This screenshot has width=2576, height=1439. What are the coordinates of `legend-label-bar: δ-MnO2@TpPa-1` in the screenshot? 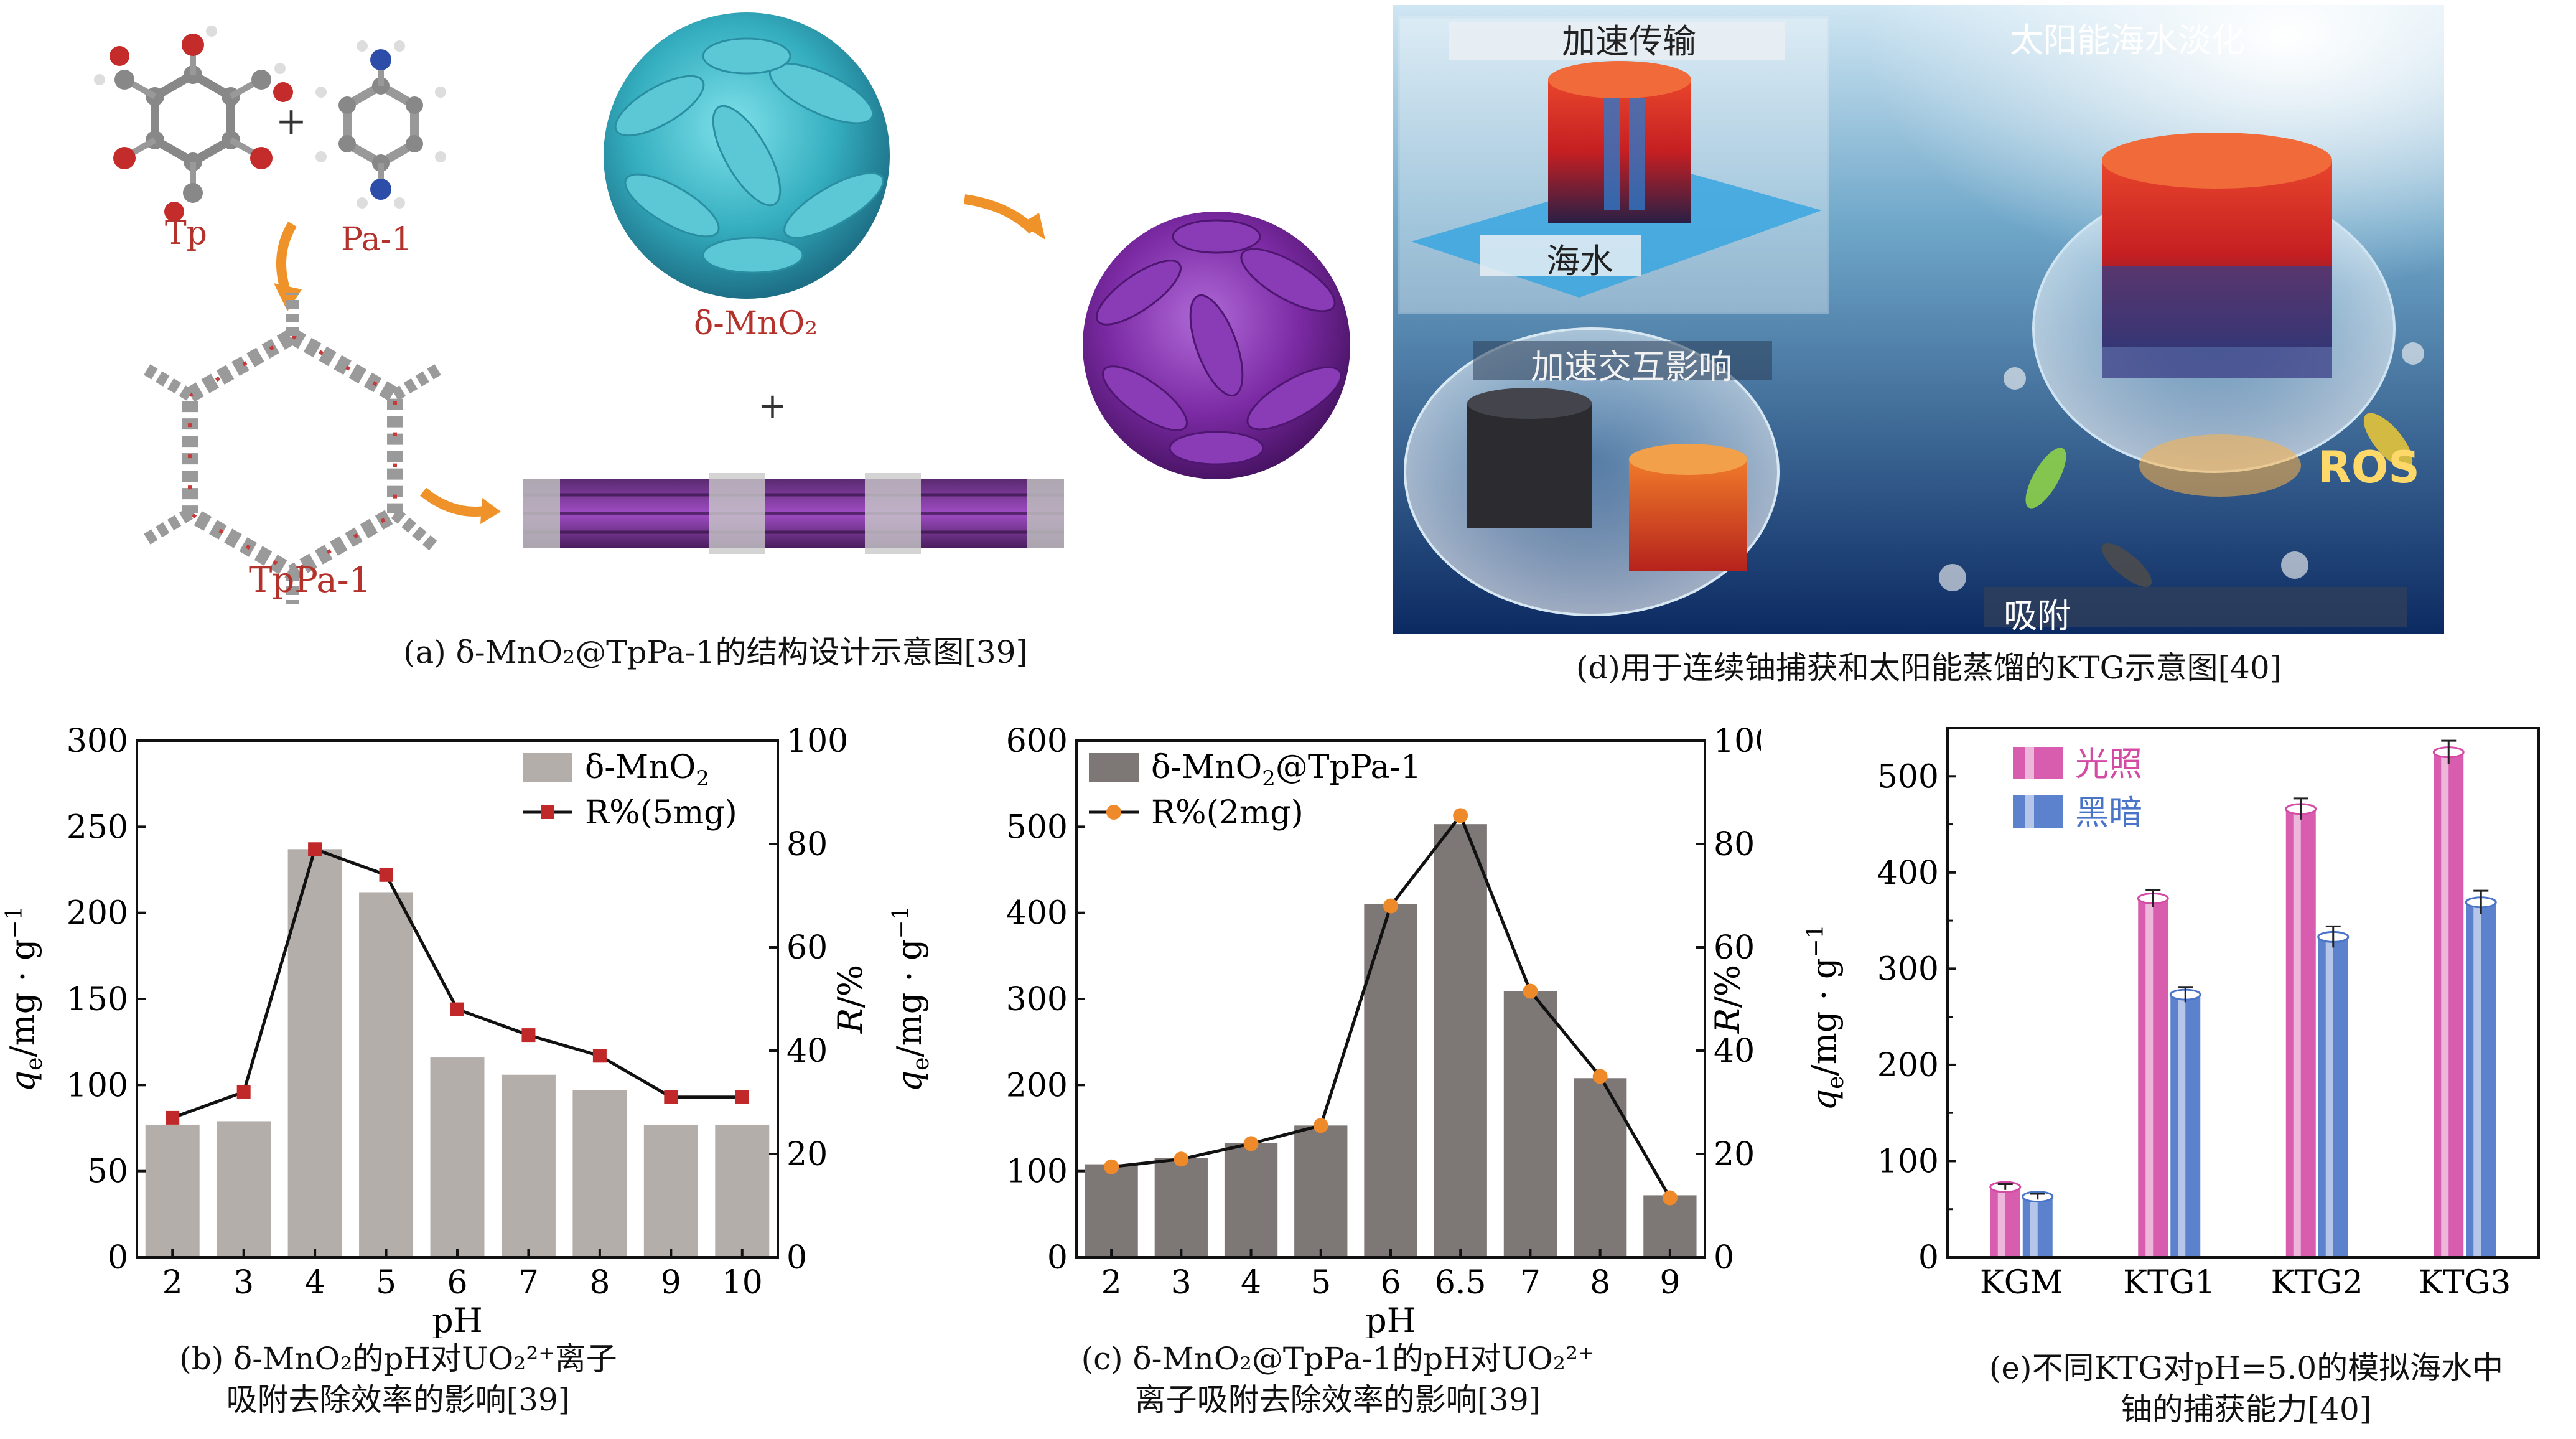 It's located at (1286, 770).